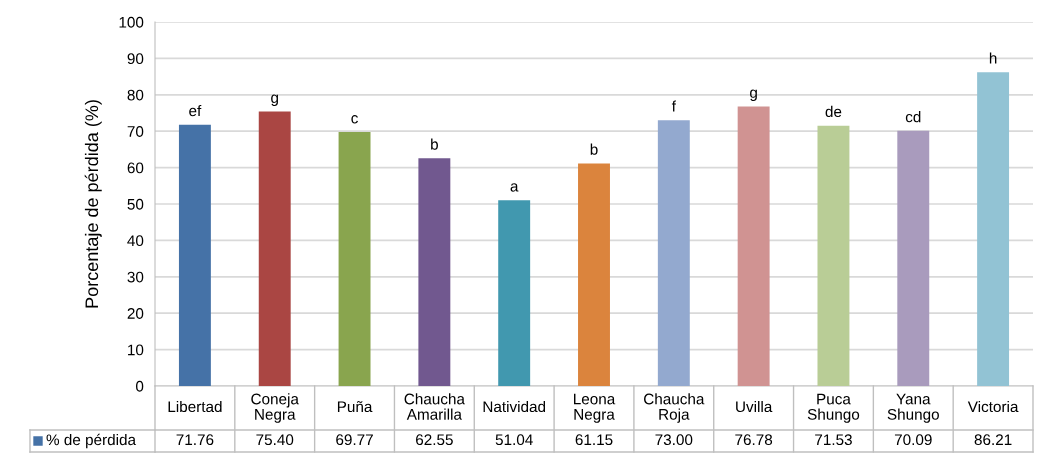  What do you see at coordinates (594, 440) in the screenshot?
I see `data-label: 61.15` at bounding box center [594, 440].